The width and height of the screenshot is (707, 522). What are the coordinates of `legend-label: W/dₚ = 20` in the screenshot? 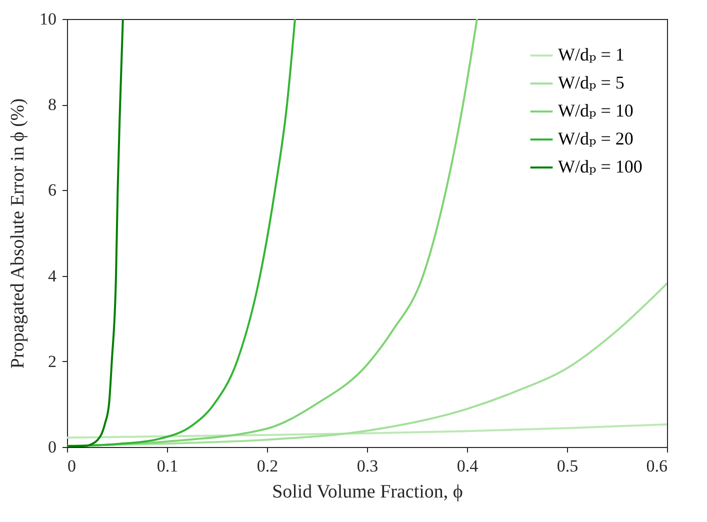 It's located at (596, 138).